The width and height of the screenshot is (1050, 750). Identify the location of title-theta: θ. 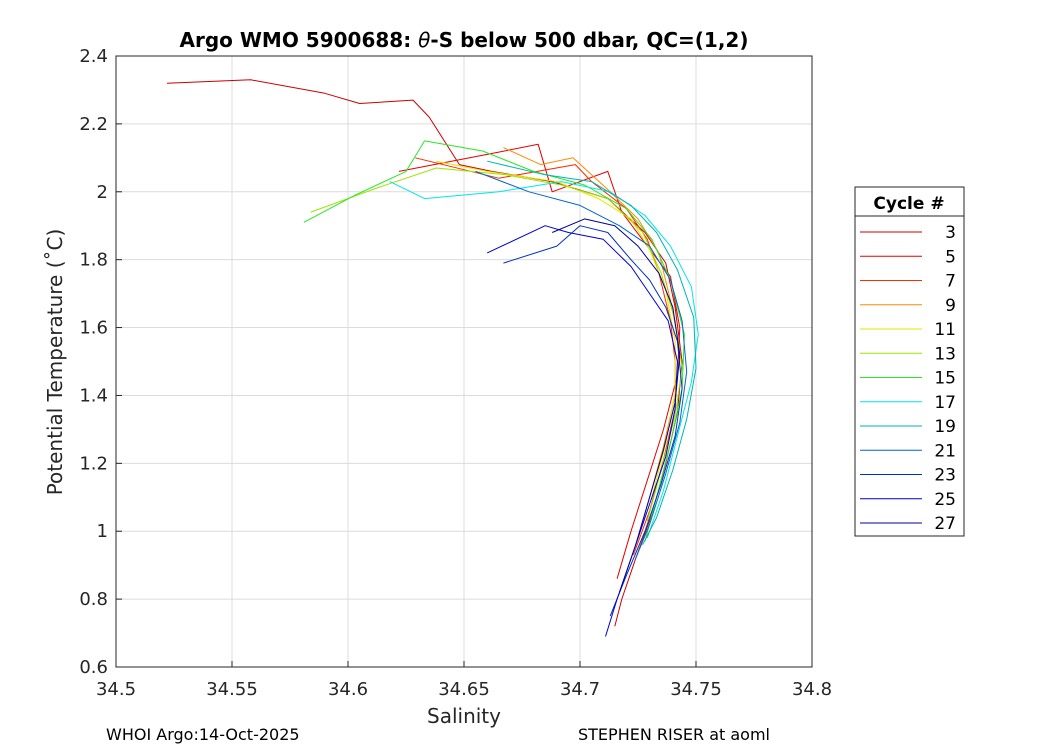
(424, 40).